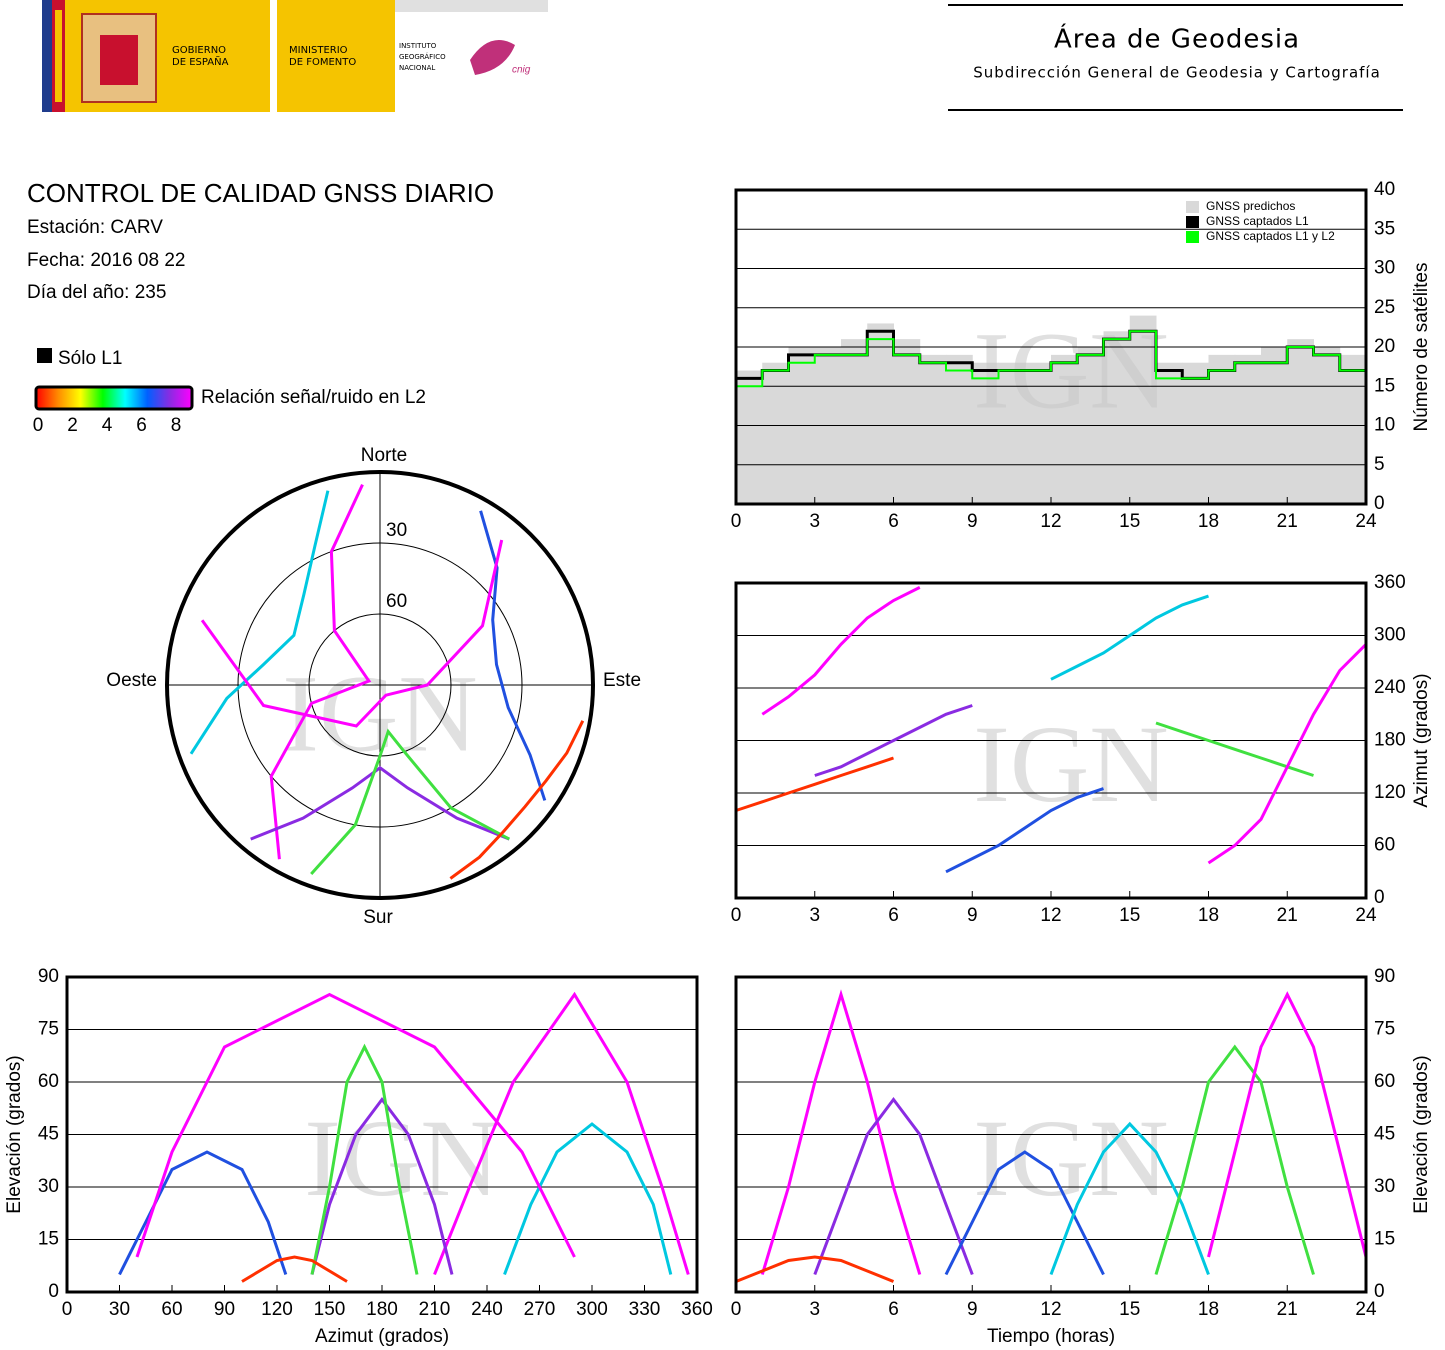 The width and height of the screenshot is (1445, 1350). What do you see at coordinates (1366, 915) in the screenshot?
I see `x-tick-label: 24` at bounding box center [1366, 915].